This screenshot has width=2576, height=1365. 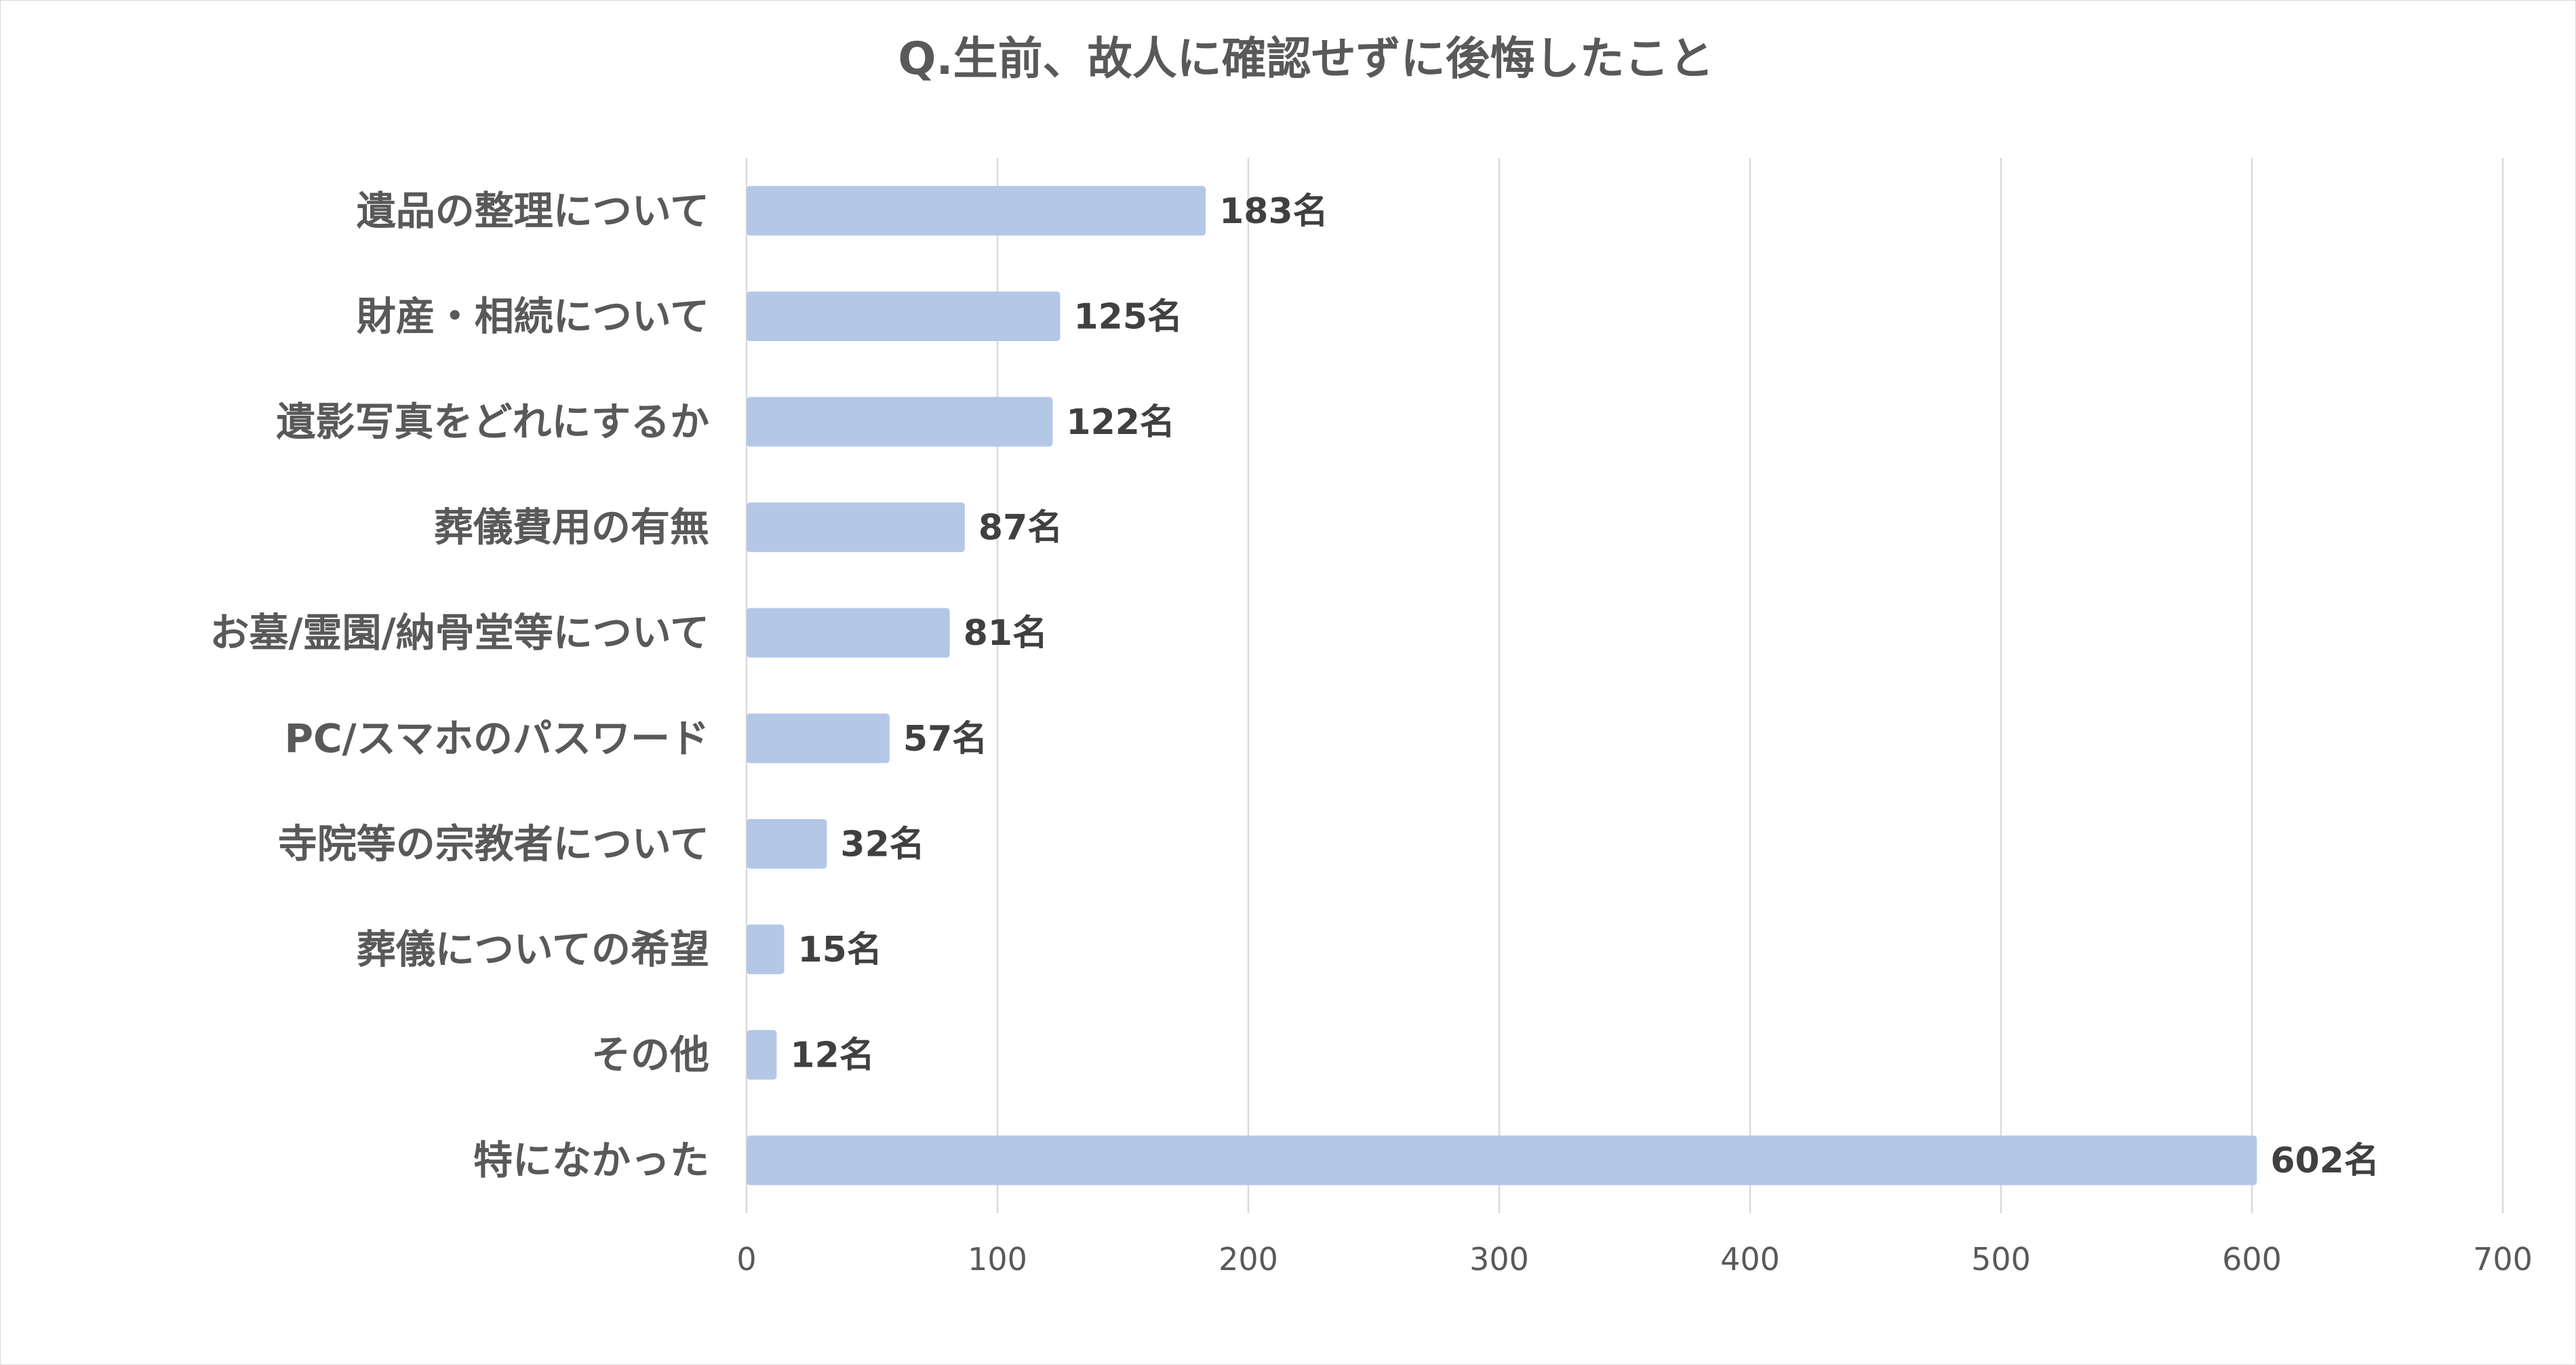 What do you see at coordinates (1248, 1259) in the screenshot?
I see `x-tick-label: 200` at bounding box center [1248, 1259].